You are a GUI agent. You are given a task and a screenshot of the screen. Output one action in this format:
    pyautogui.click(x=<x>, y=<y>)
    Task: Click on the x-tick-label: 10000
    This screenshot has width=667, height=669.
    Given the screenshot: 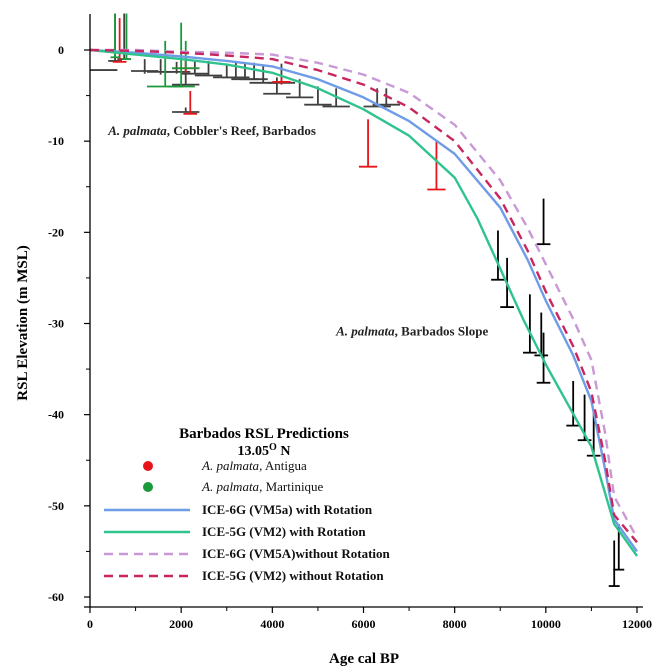 What is the action you would take?
    pyautogui.click(x=546, y=624)
    